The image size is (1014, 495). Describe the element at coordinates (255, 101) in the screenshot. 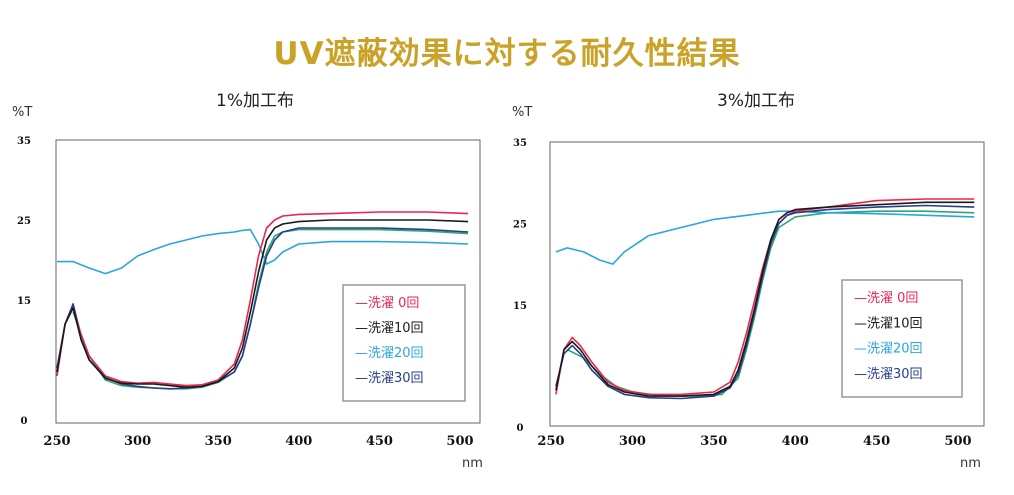

I see `chart-subtitle: 1%加工布` at that location.